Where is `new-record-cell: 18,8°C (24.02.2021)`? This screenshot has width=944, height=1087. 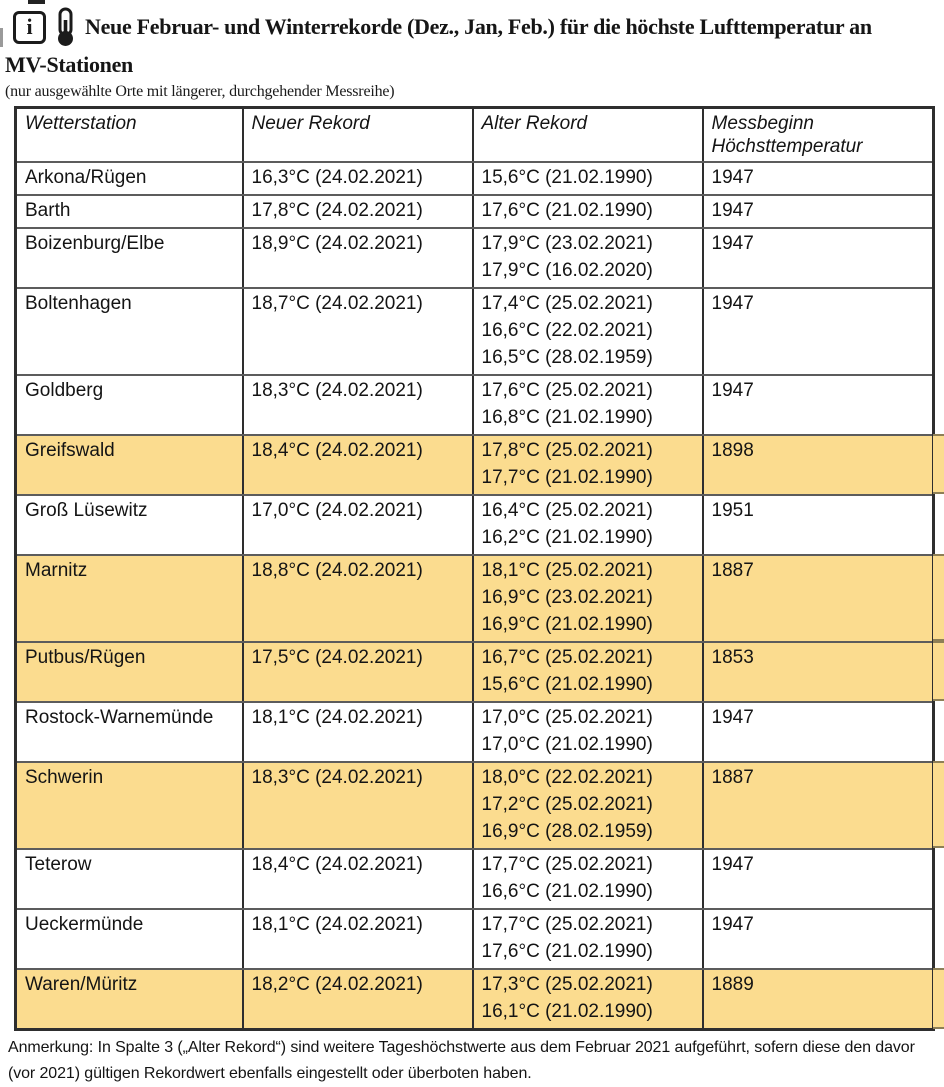 new-record-cell: 18,8°C (24.02.2021) is located at coordinates (357, 598).